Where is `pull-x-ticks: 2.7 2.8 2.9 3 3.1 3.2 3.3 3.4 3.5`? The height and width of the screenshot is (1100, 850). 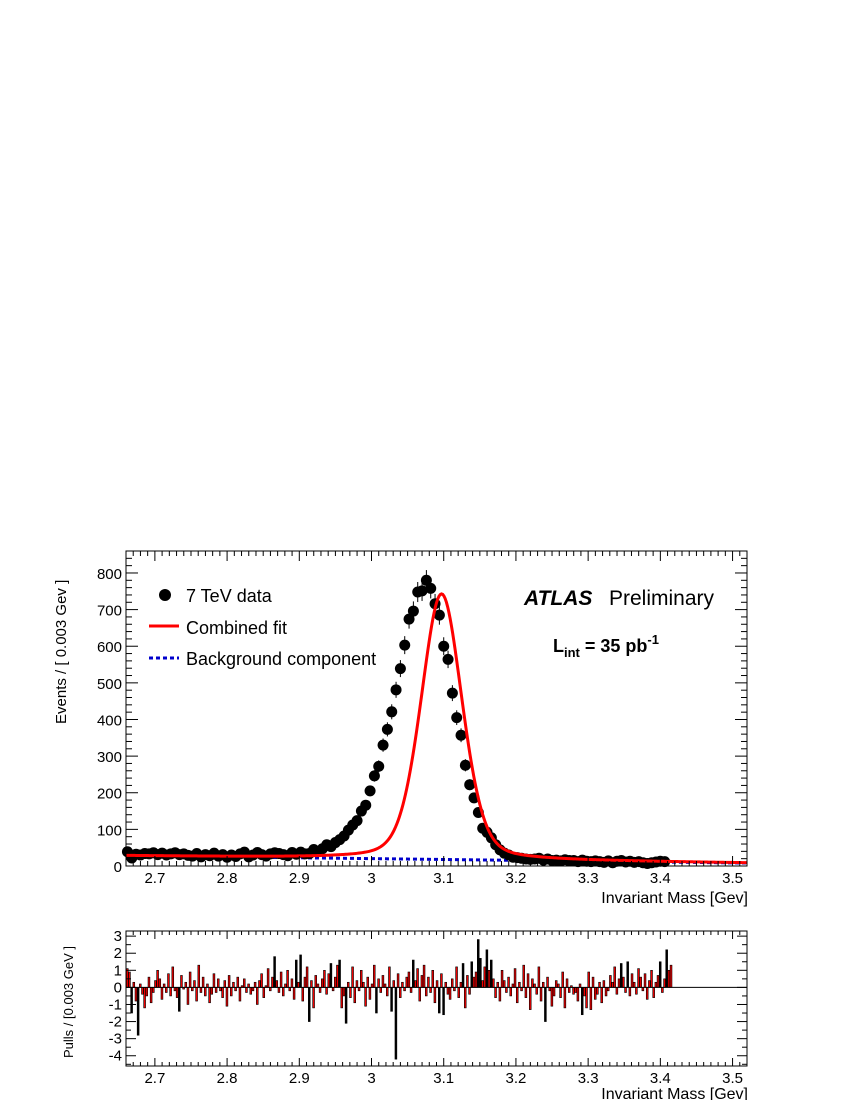
pull-x-ticks: 2.7 2.8 2.9 3 3.1 3.2 3.3 3.4 3.5 is located at coordinates (436, 1009).